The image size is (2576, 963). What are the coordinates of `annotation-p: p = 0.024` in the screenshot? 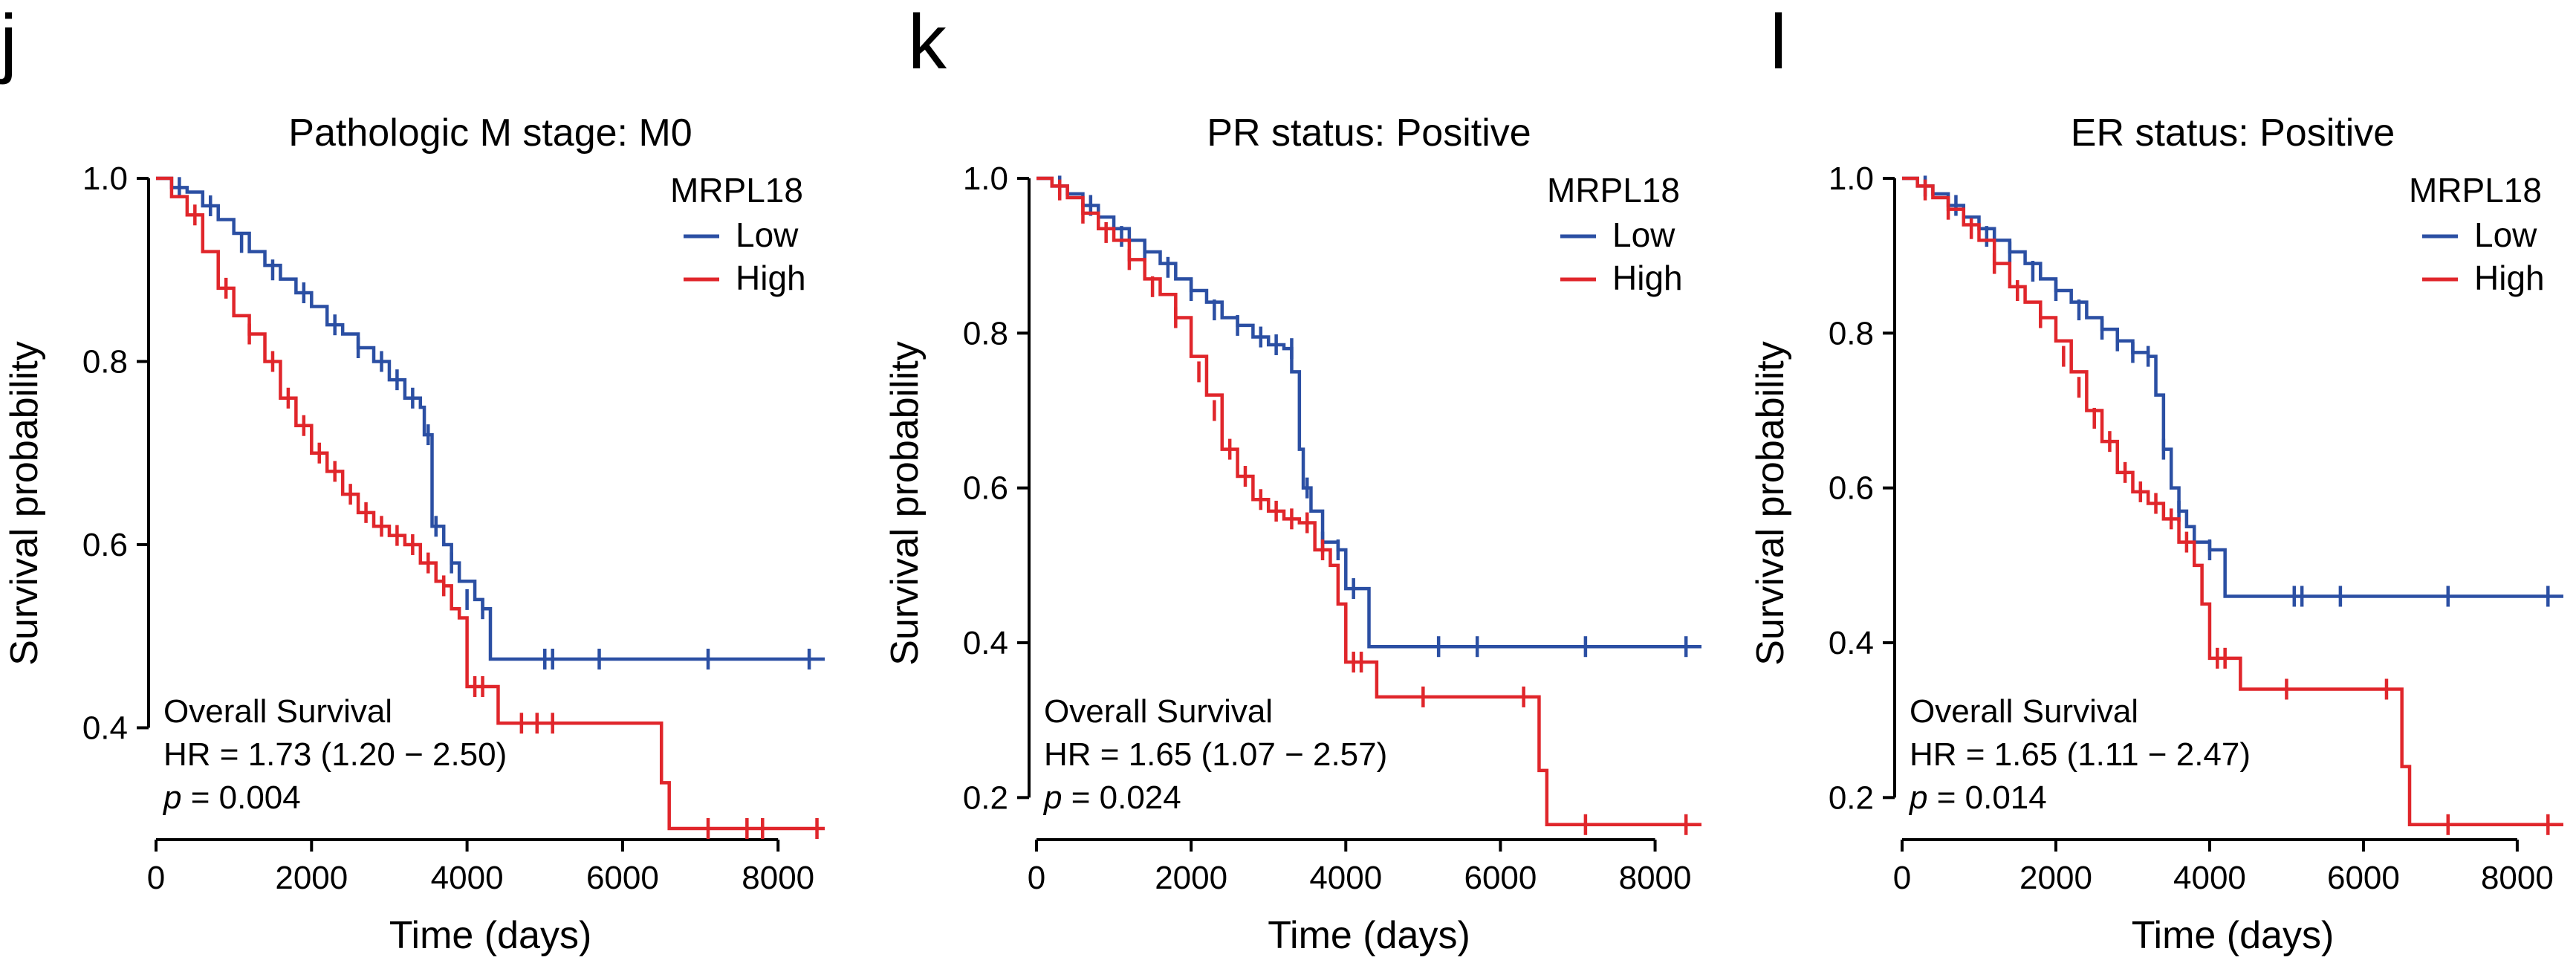 It's located at (1111, 797).